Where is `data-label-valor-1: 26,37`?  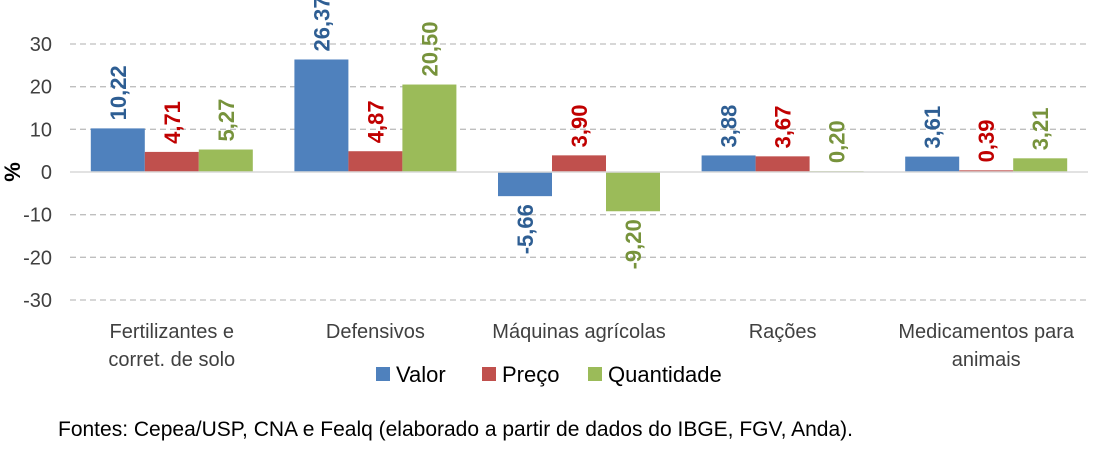
data-label-valor-1: 26,37 is located at coordinates (321, 25).